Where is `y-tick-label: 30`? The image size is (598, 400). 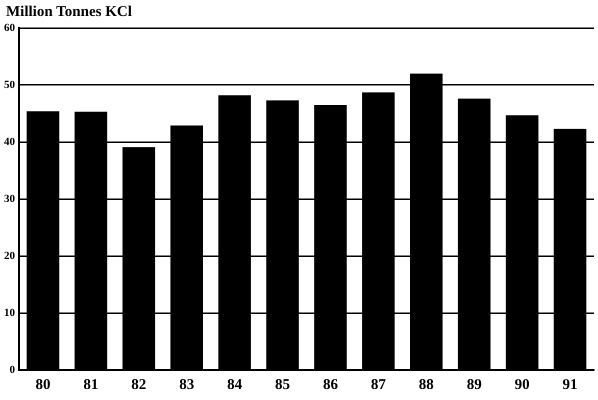 y-tick-label: 30 is located at coordinates (10, 198).